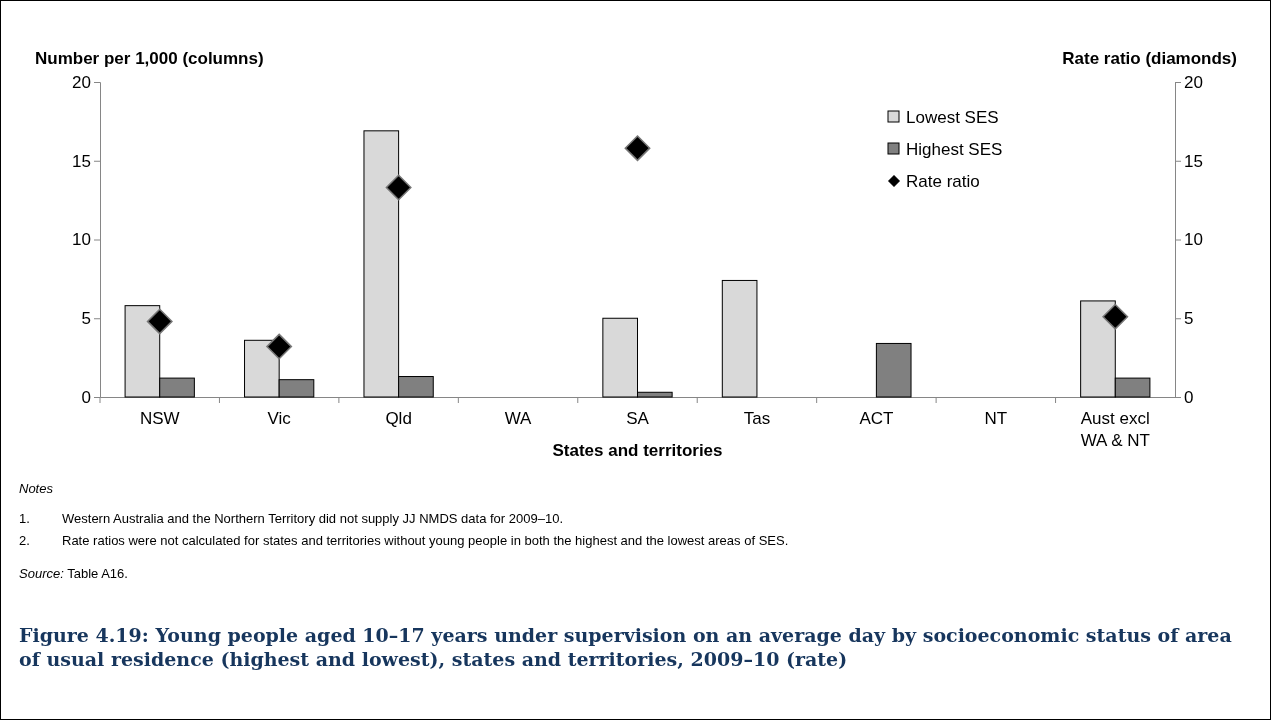 The image size is (1271, 720). What do you see at coordinates (996, 418) in the screenshot?
I see `x-tick-label: NT` at bounding box center [996, 418].